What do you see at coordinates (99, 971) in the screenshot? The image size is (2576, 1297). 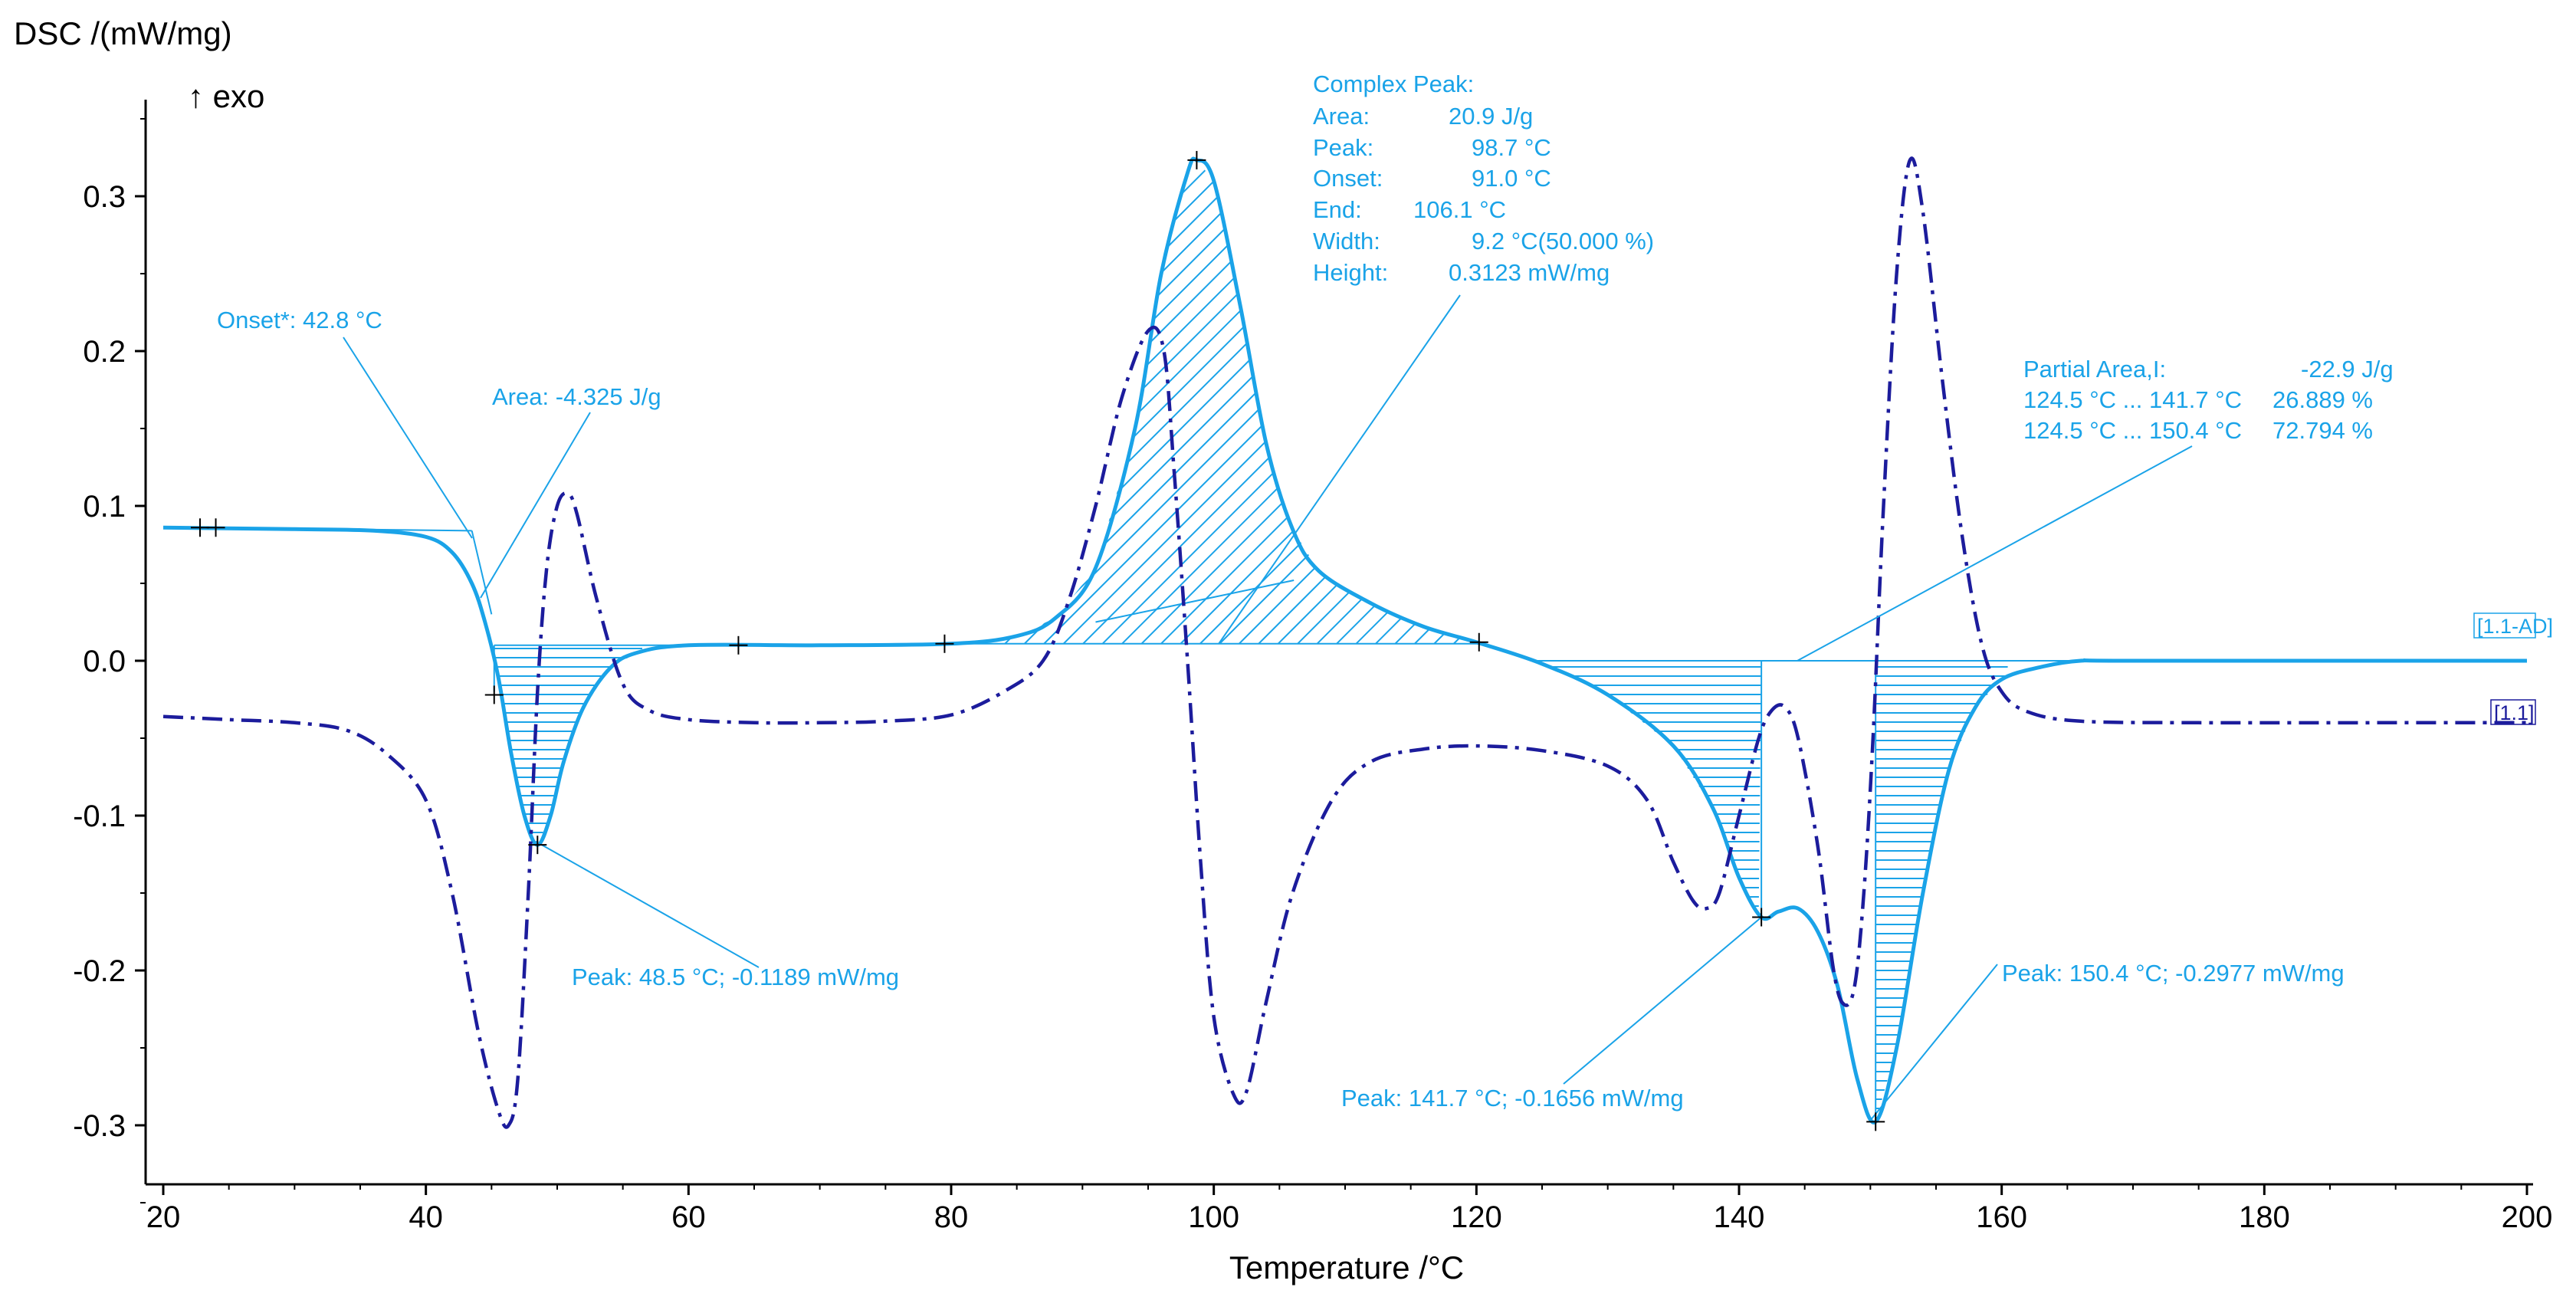 I see `y-tick-label: -0.2` at bounding box center [99, 971].